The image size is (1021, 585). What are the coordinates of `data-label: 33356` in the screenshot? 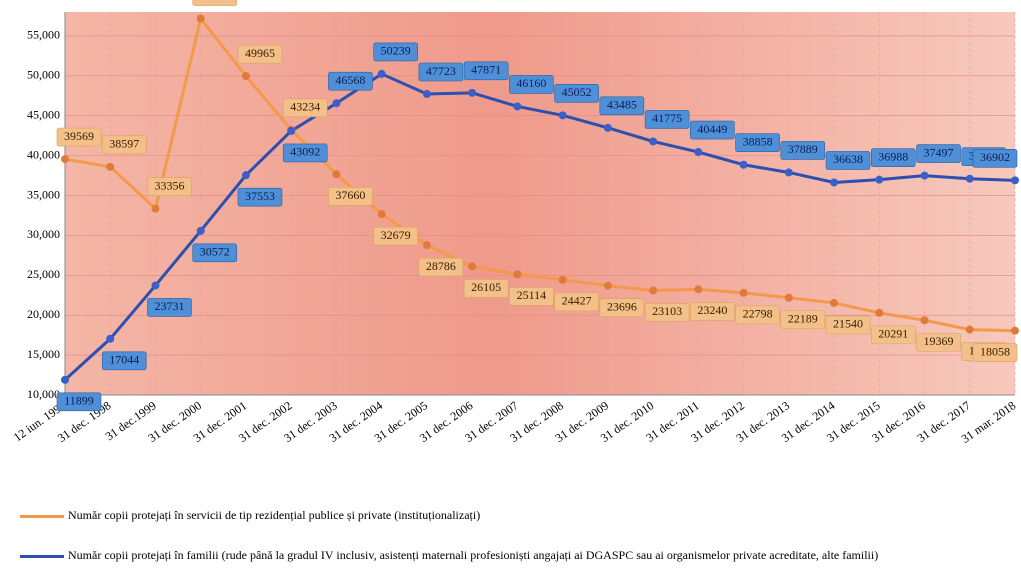 It's located at (169, 185).